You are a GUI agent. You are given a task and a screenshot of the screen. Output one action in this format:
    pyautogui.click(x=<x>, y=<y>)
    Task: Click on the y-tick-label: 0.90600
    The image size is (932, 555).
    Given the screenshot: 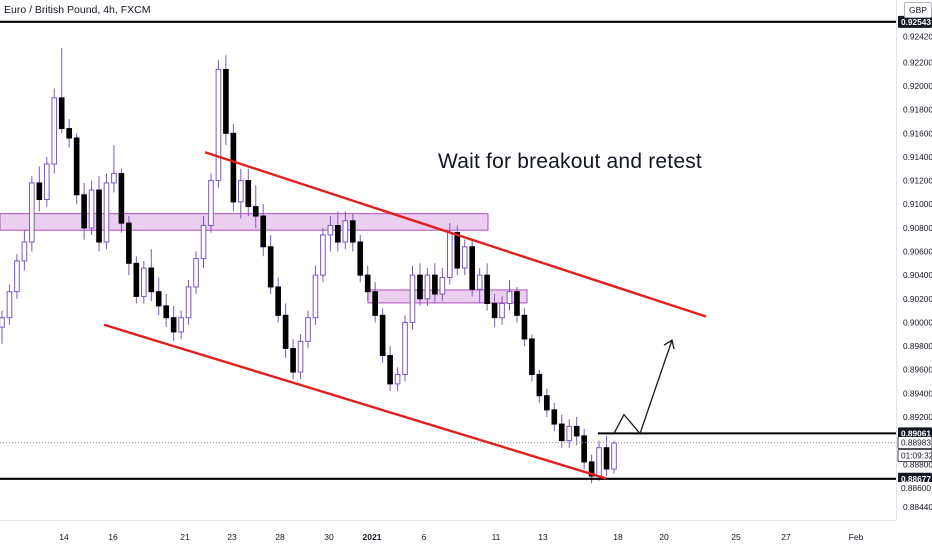 What is the action you would take?
    pyautogui.click(x=917, y=251)
    